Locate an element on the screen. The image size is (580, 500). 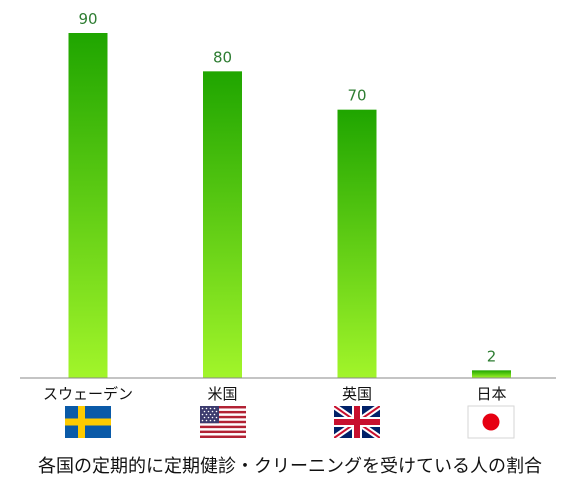
flag-sweden-icon is located at coordinates (88, 422).